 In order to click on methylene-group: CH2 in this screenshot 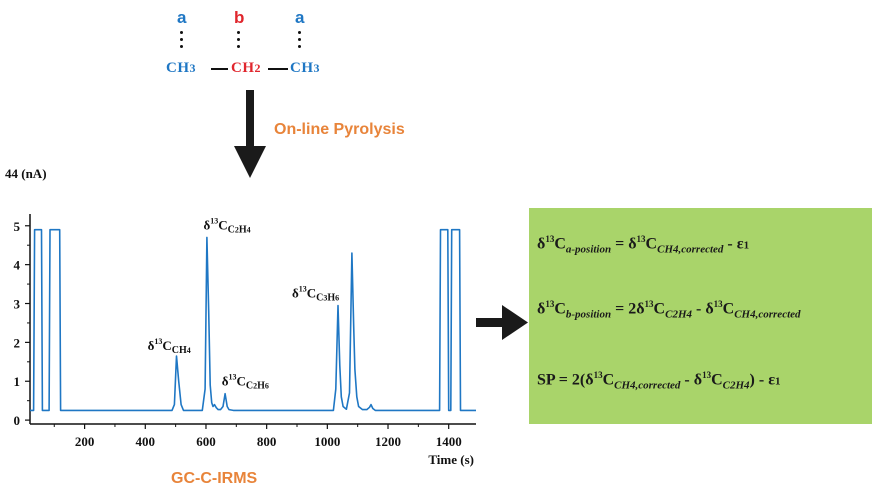, I will do `click(246, 68)`.